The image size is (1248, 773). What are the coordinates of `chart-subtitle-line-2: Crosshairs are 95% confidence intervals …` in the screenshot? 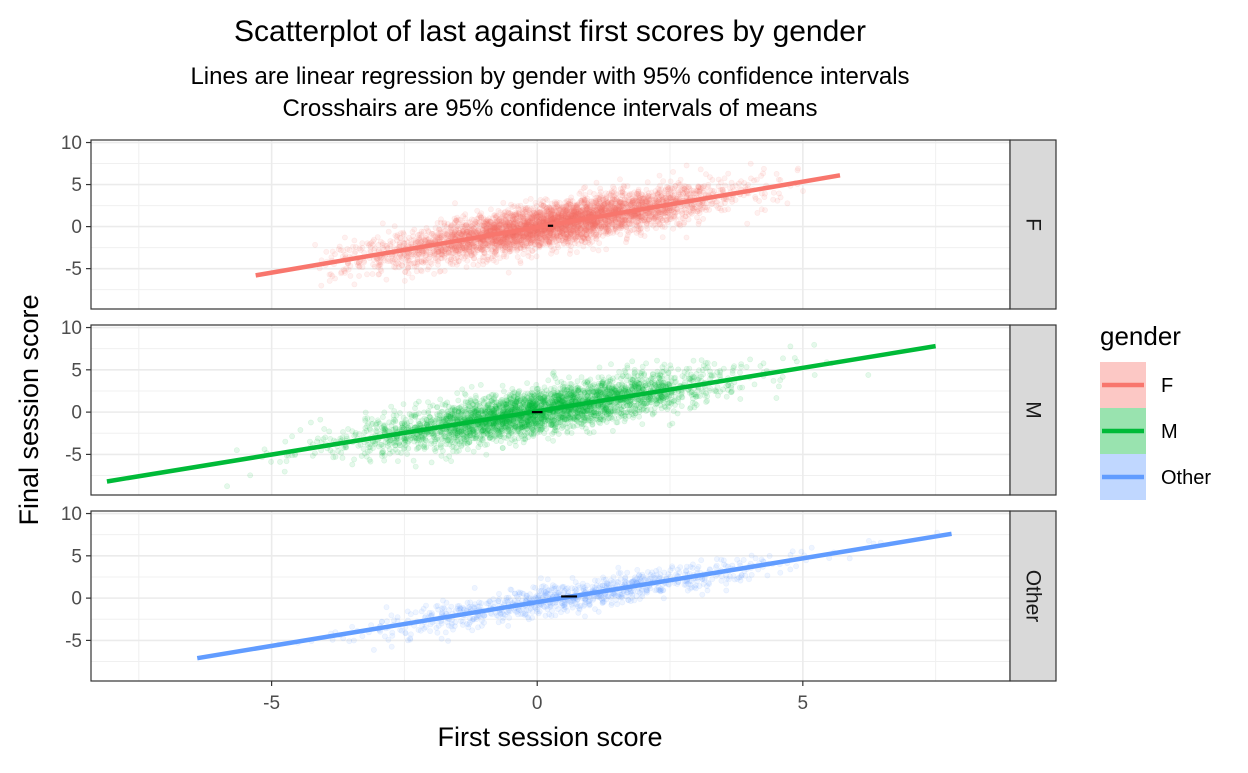 It's located at (550, 108).